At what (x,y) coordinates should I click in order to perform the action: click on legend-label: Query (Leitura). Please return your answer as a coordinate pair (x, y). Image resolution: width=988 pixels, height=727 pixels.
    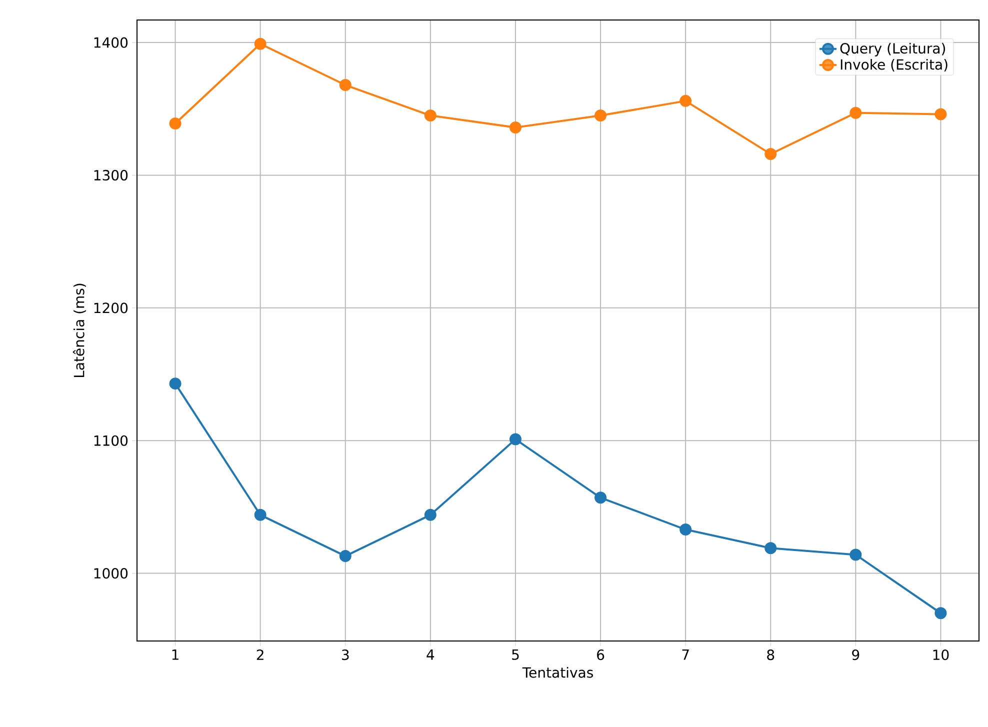
    Looking at the image, I should click on (893, 49).